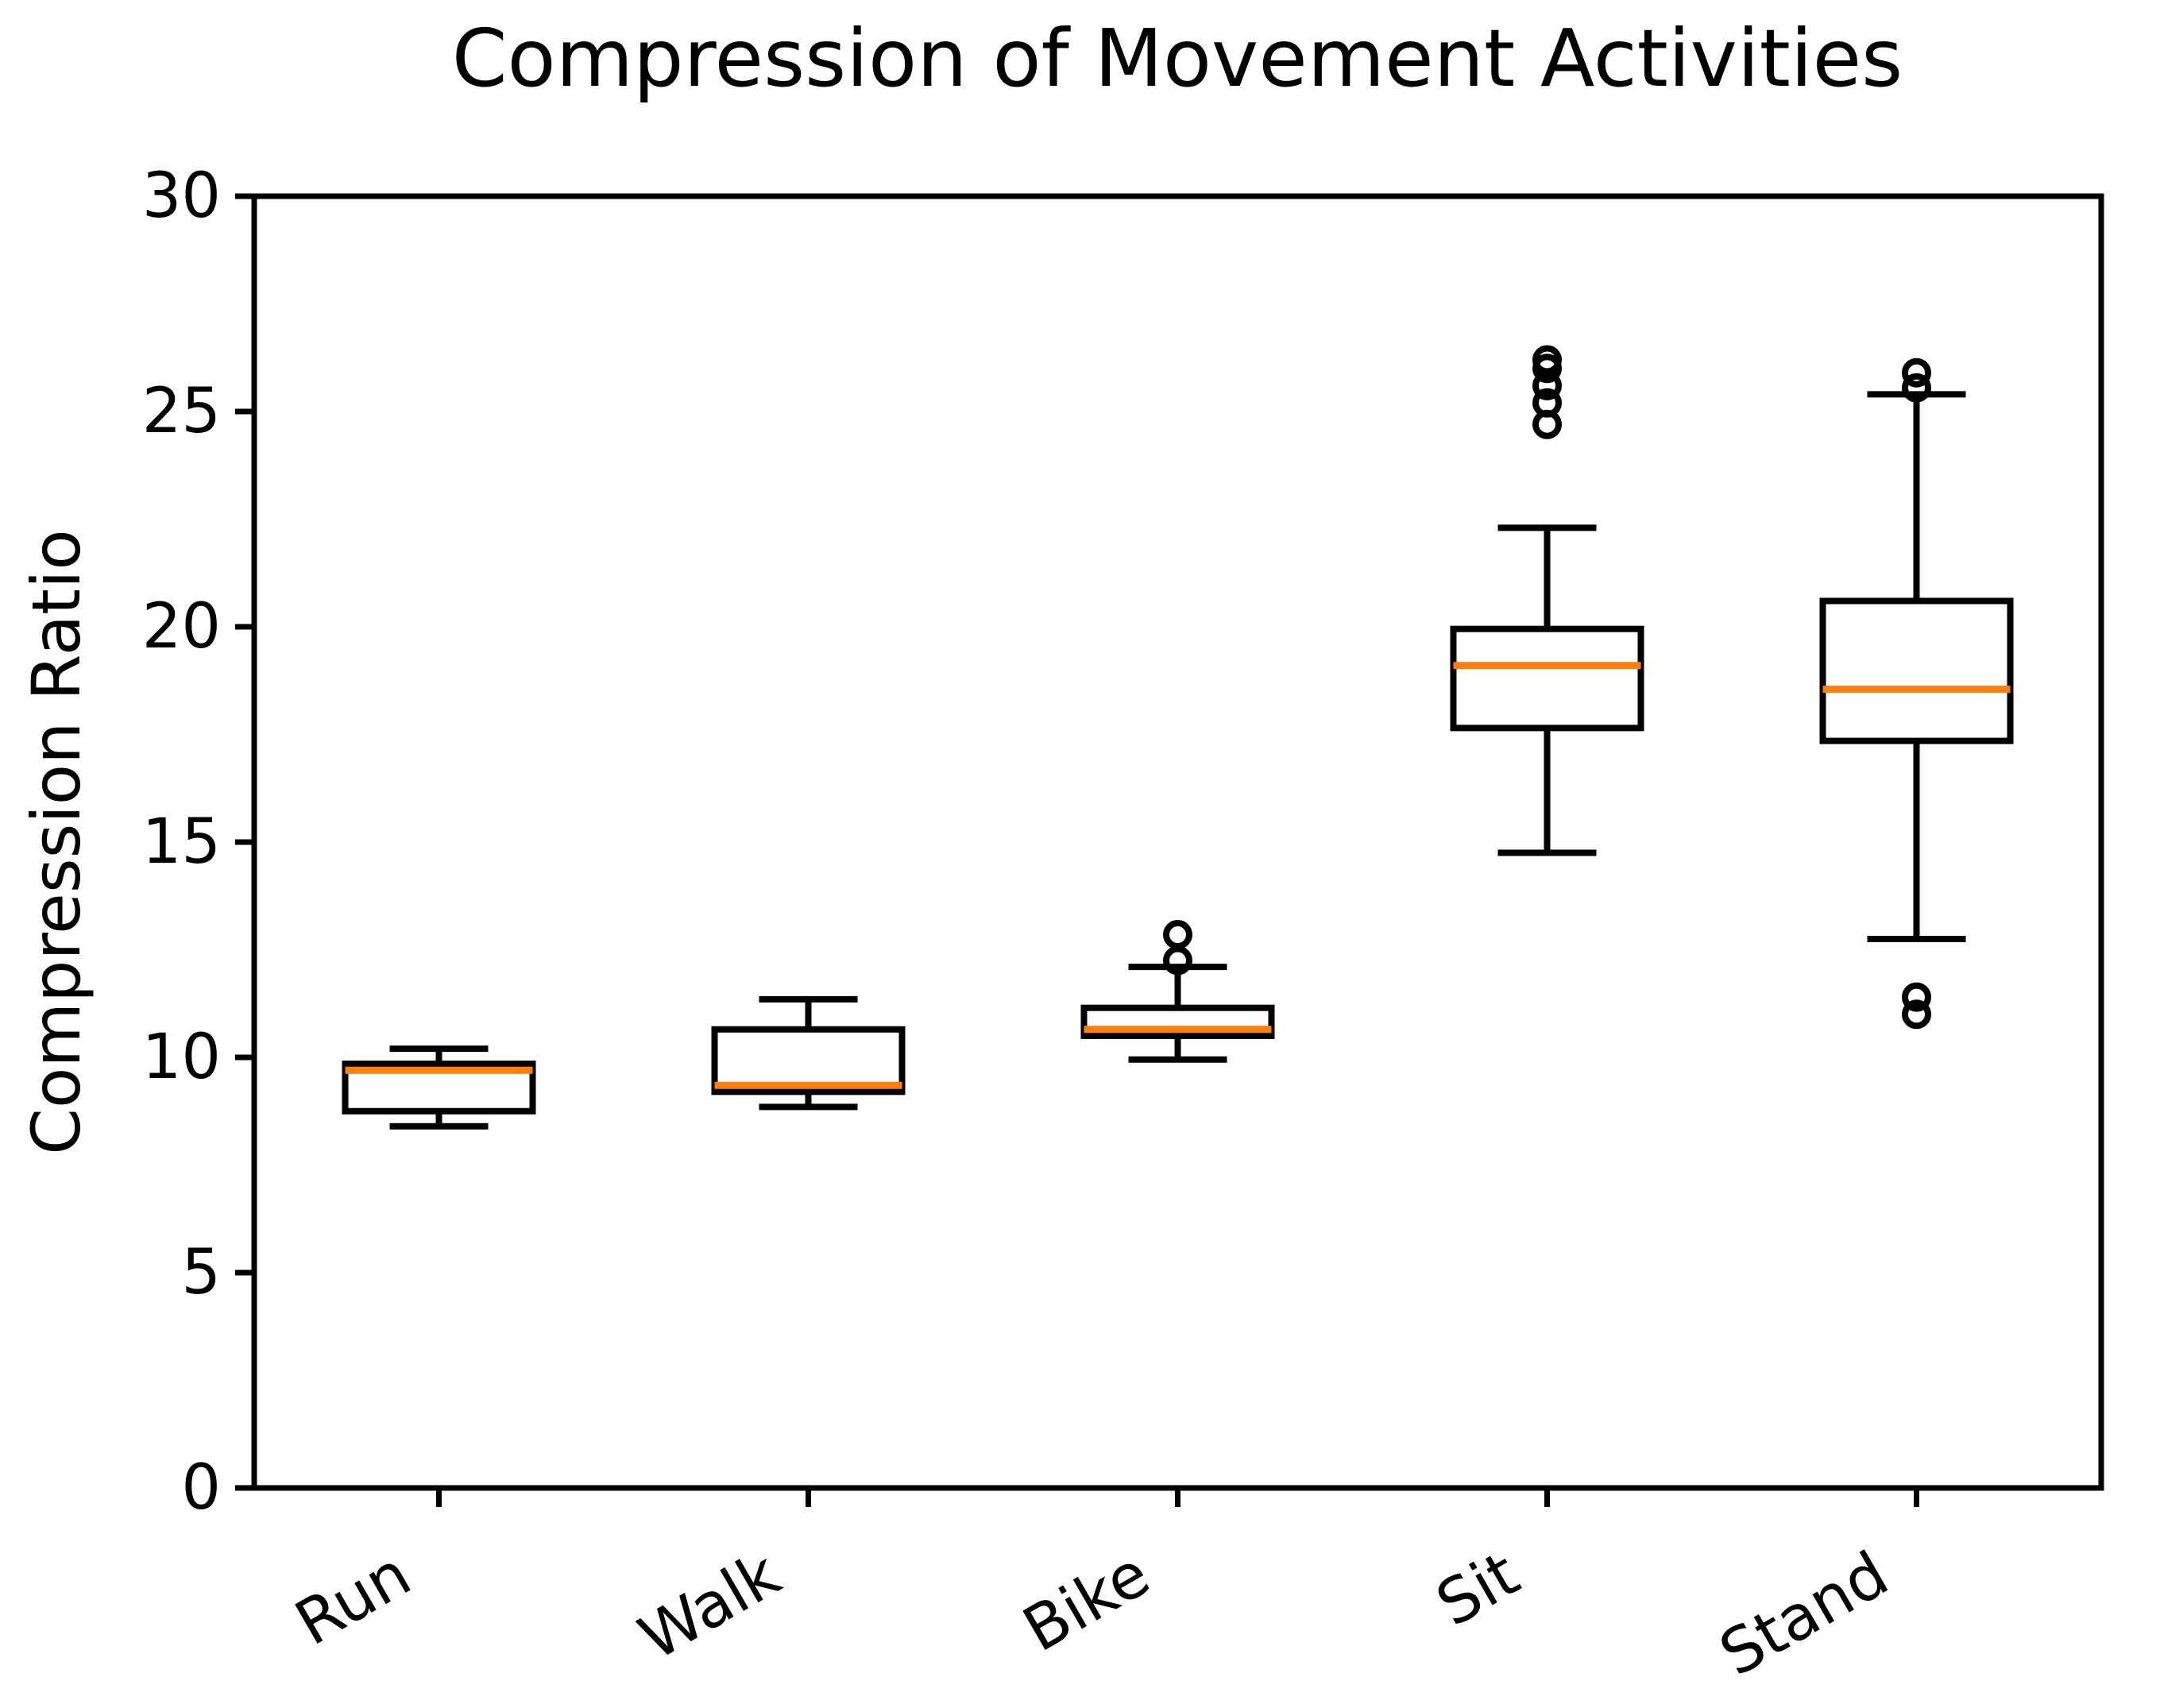 The height and width of the screenshot is (1708, 2160). What do you see at coordinates (181, 627) in the screenshot?
I see `y-tick-label: 20` at bounding box center [181, 627].